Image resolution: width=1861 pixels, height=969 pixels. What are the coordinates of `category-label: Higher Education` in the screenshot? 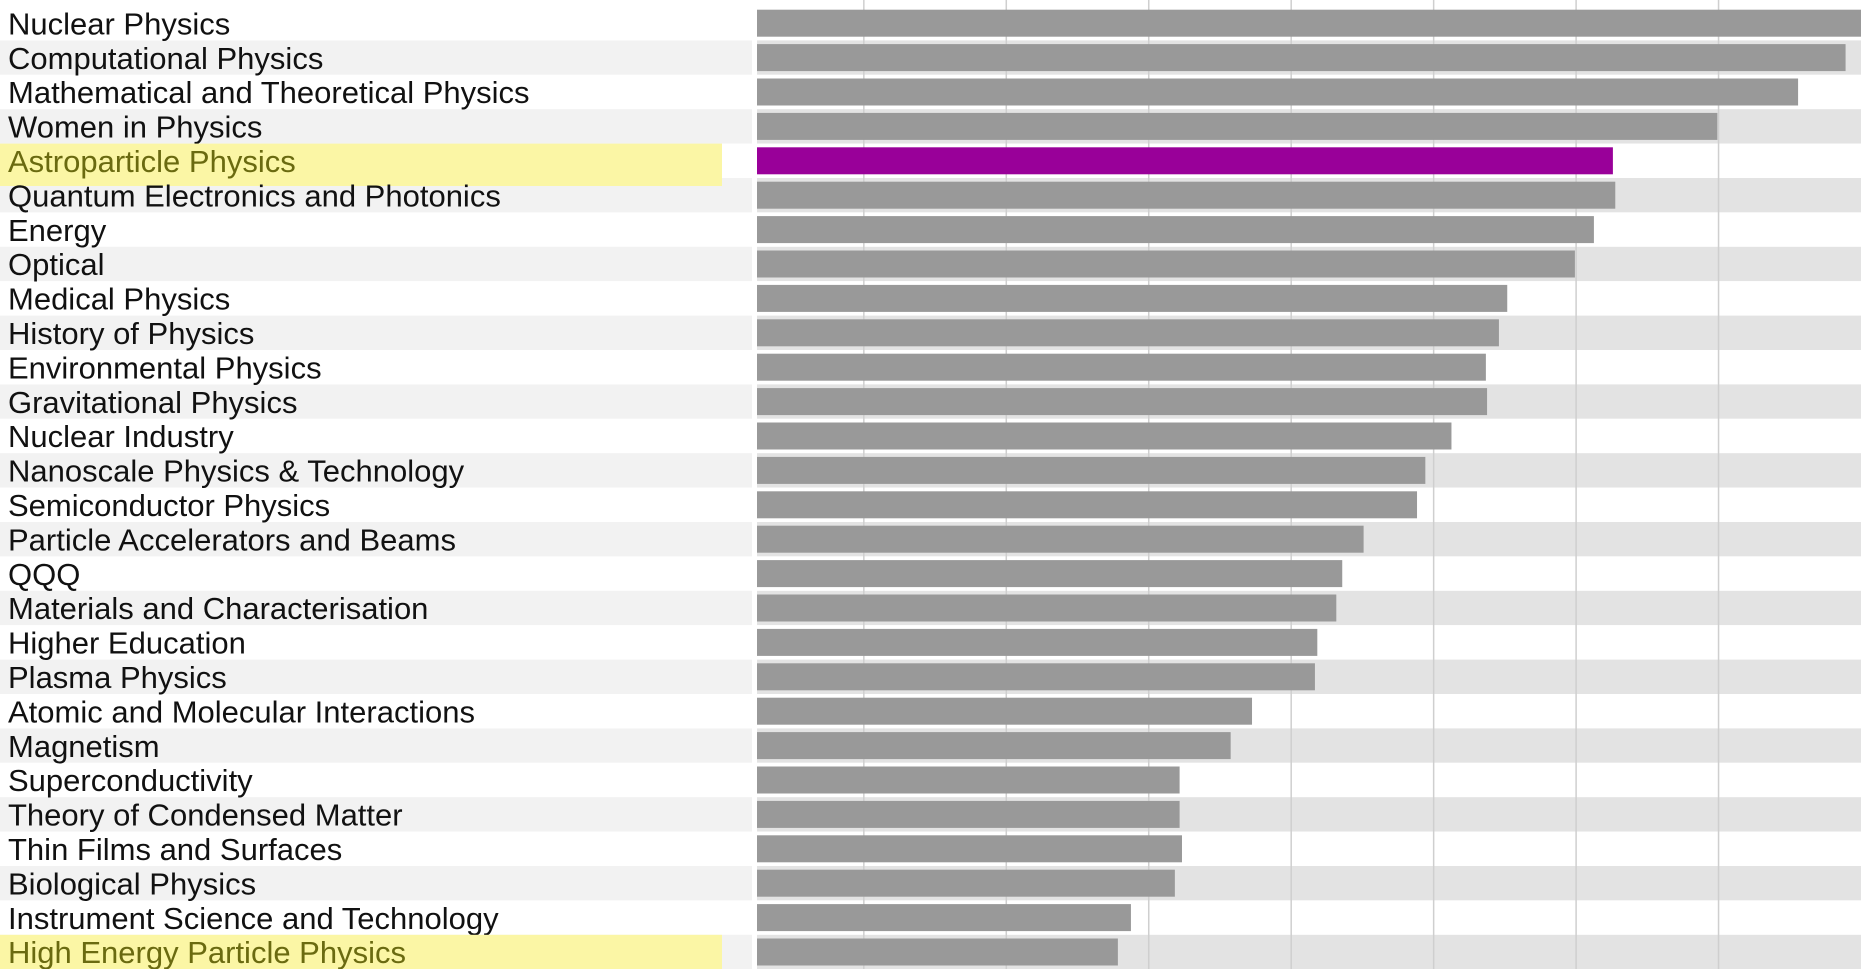 It's located at (127, 643).